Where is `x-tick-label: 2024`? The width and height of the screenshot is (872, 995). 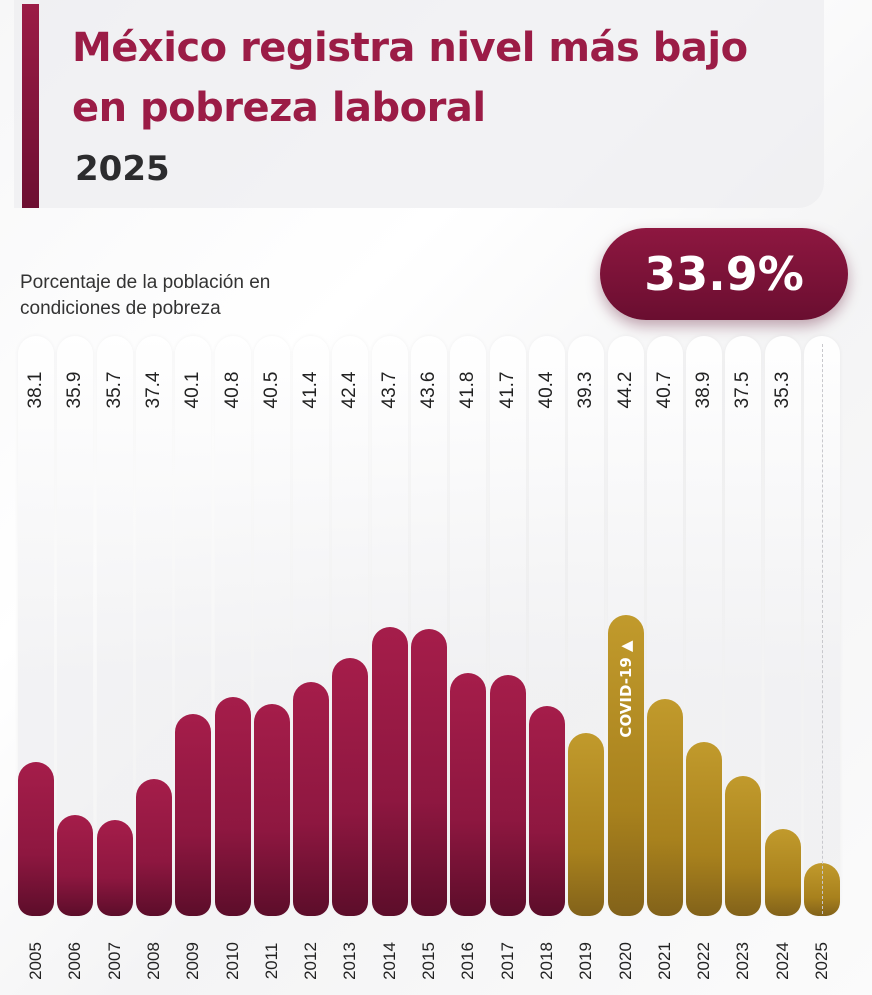 x-tick-label: 2024 is located at coordinates (782, 961).